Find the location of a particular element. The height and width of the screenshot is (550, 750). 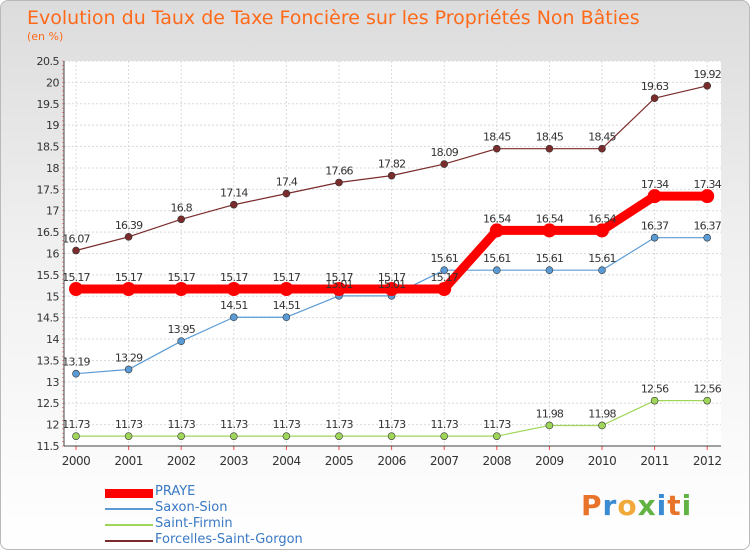

proxiti-logo: Proxiti is located at coordinates (636, 505).